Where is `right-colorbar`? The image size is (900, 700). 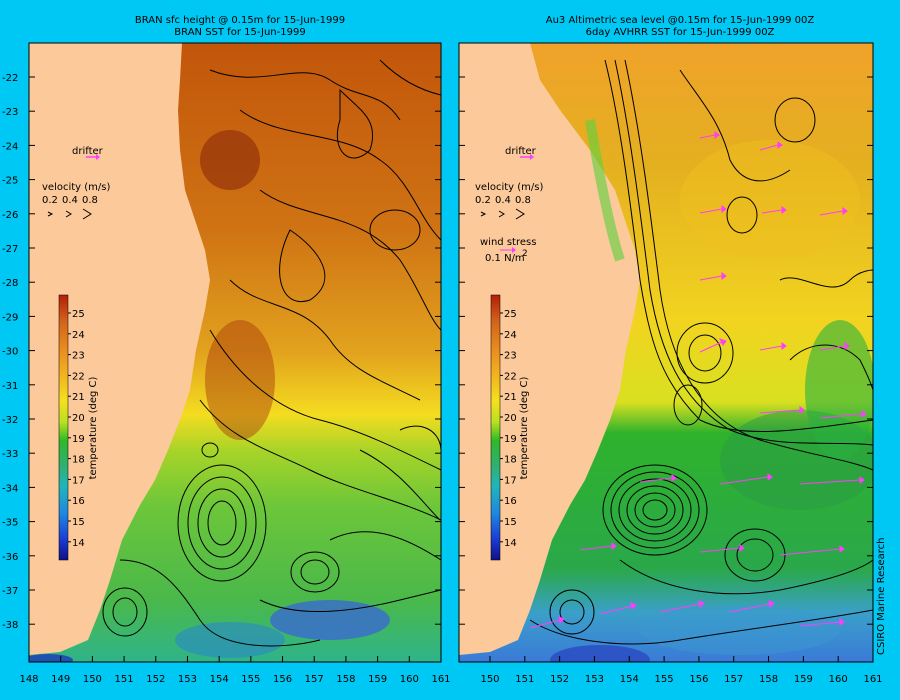 right-colorbar is located at coordinates (495, 427).